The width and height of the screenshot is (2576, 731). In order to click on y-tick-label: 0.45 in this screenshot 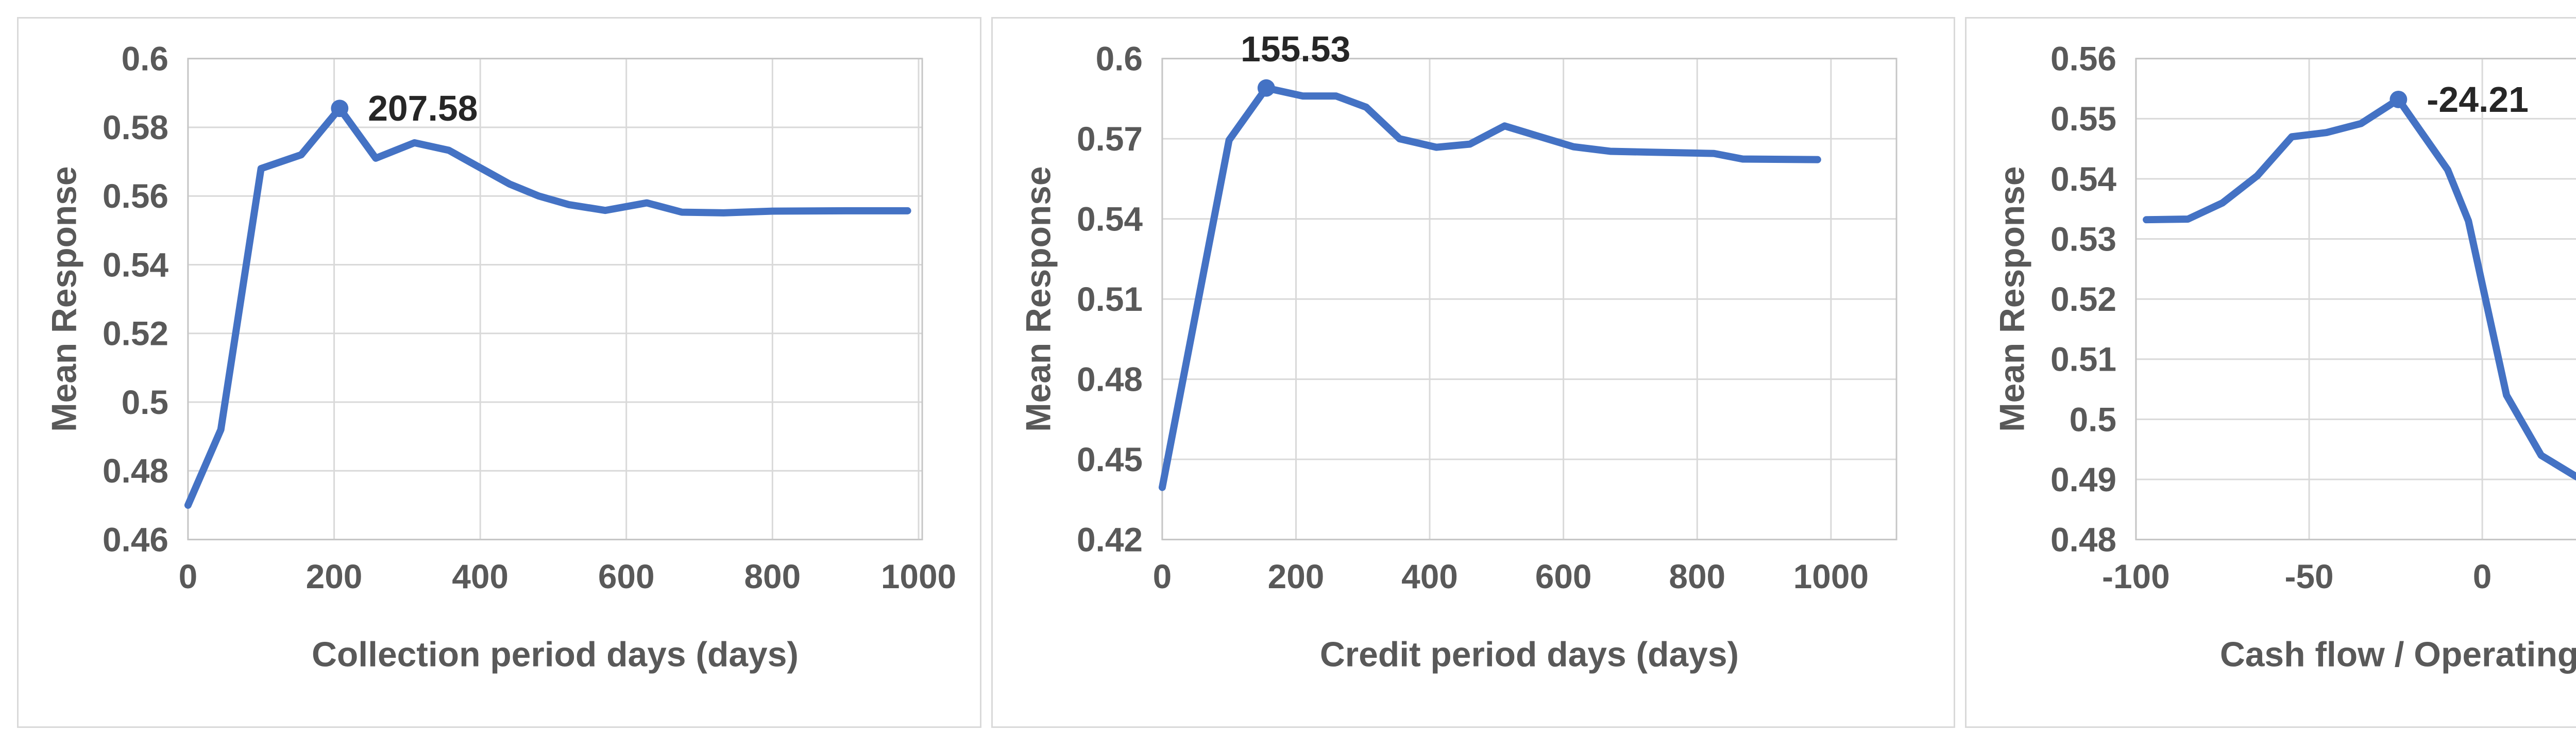, I will do `click(1110, 459)`.